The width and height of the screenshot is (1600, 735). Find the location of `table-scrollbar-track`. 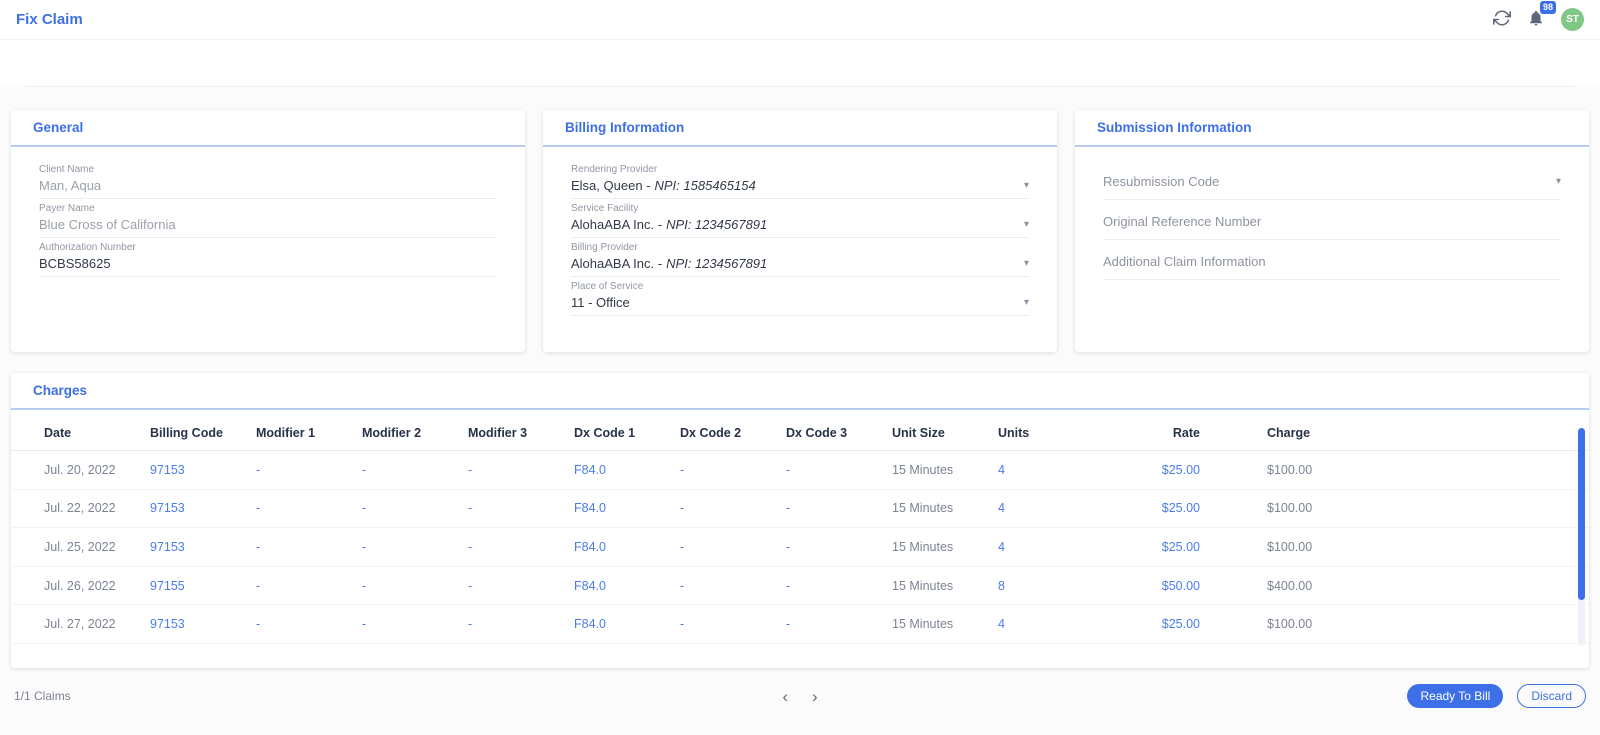

table-scrollbar-track is located at coordinates (1581, 537).